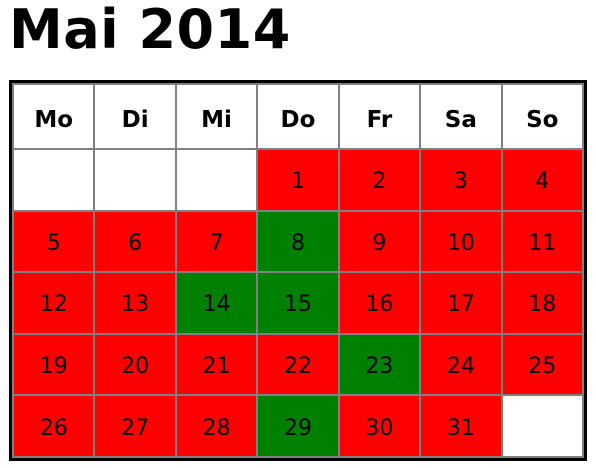  Describe the element at coordinates (135, 116) in the screenshot. I see `weekday-header-di: Di` at that location.